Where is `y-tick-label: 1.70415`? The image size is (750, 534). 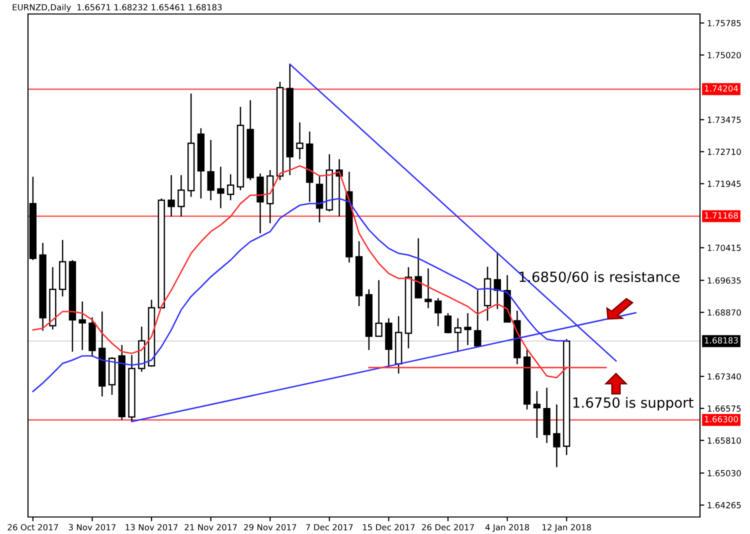
y-tick-label: 1.70415 is located at coordinates (724, 247).